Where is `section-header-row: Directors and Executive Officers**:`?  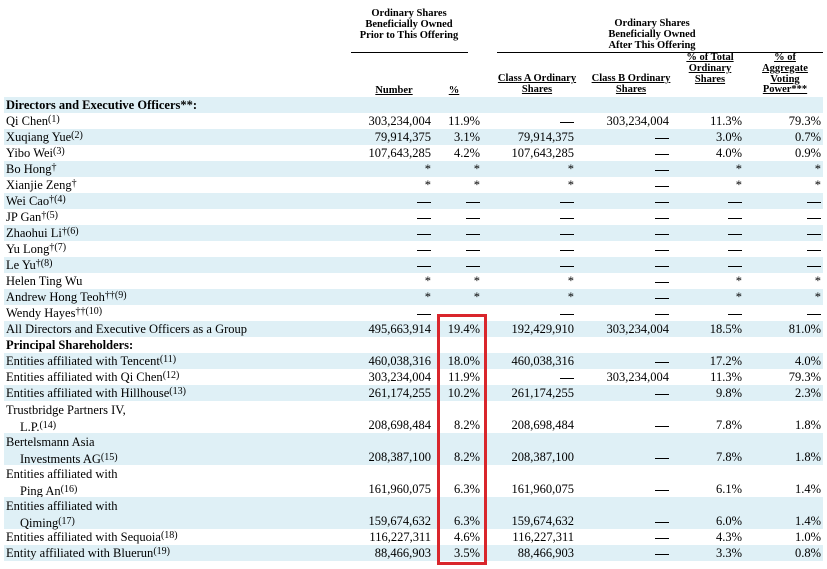
section-header-row: Directors and Executive Officers**: is located at coordinates (413, 105).